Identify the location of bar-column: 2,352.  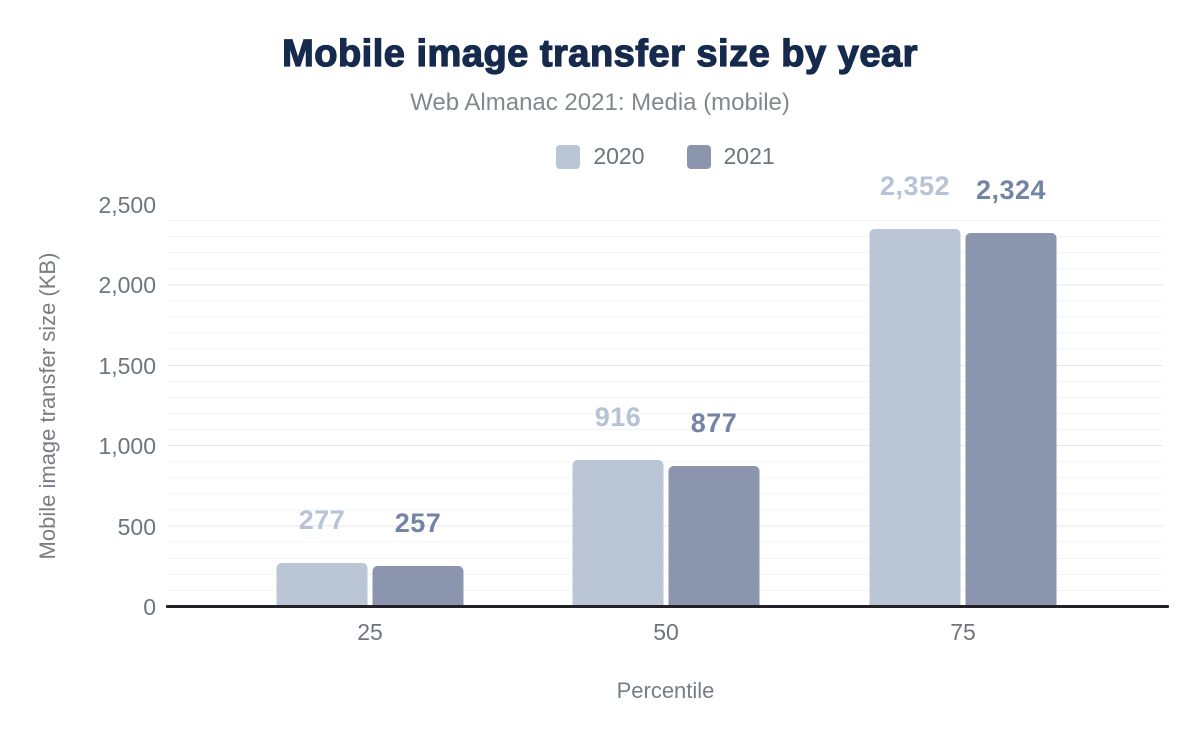
(915, 388).